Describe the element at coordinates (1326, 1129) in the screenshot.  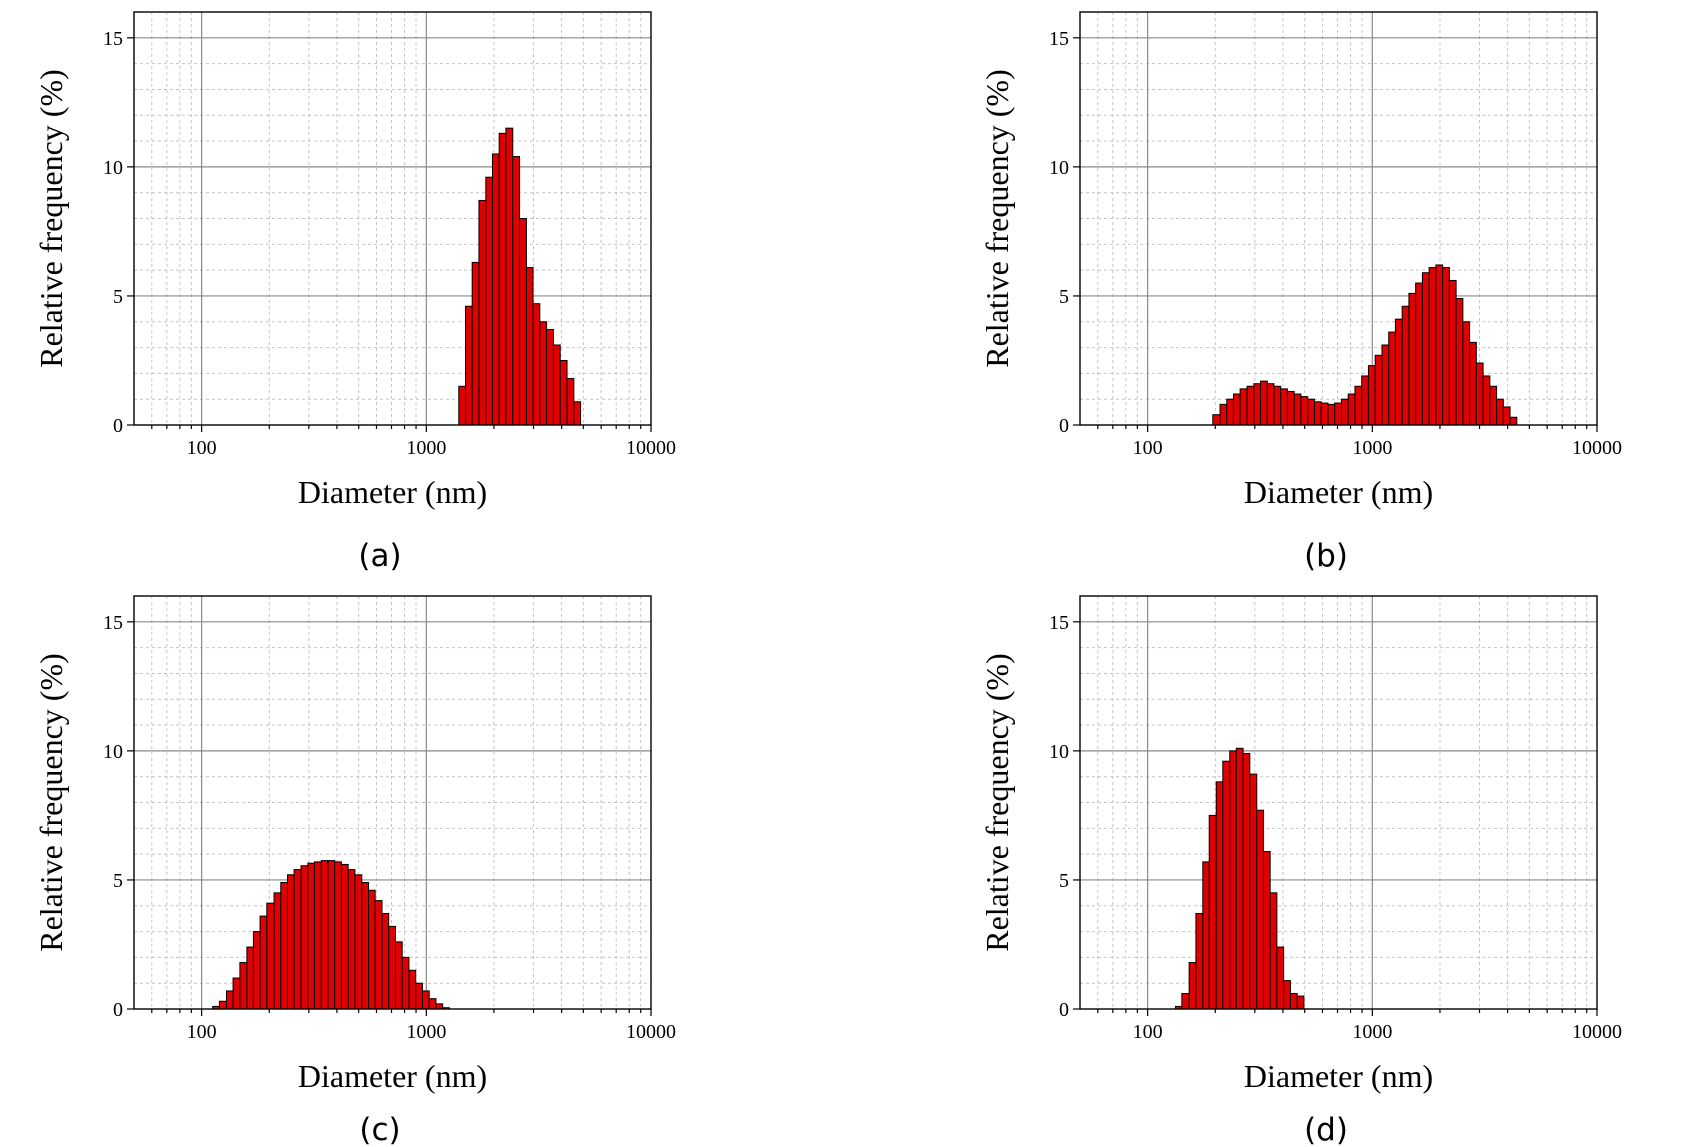
I see `panel-label: (d)` at that location.